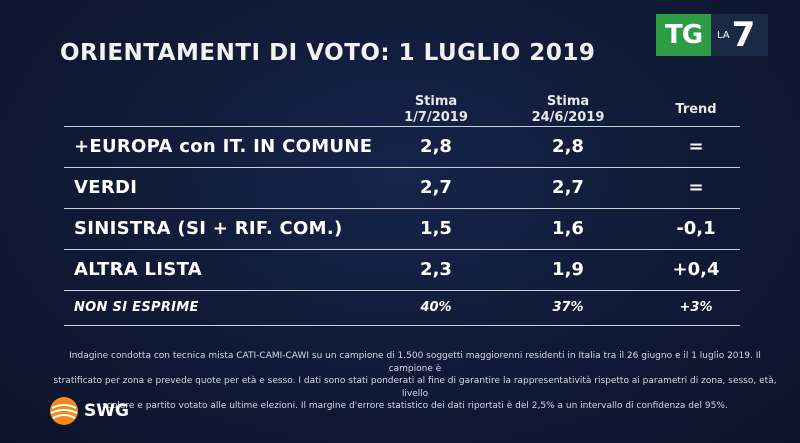 The image size is (800, 443). What do you see at coordinates (696, 307) in the screenshot?
I see `value-trend: +3%` at bounding box center [696, 307].